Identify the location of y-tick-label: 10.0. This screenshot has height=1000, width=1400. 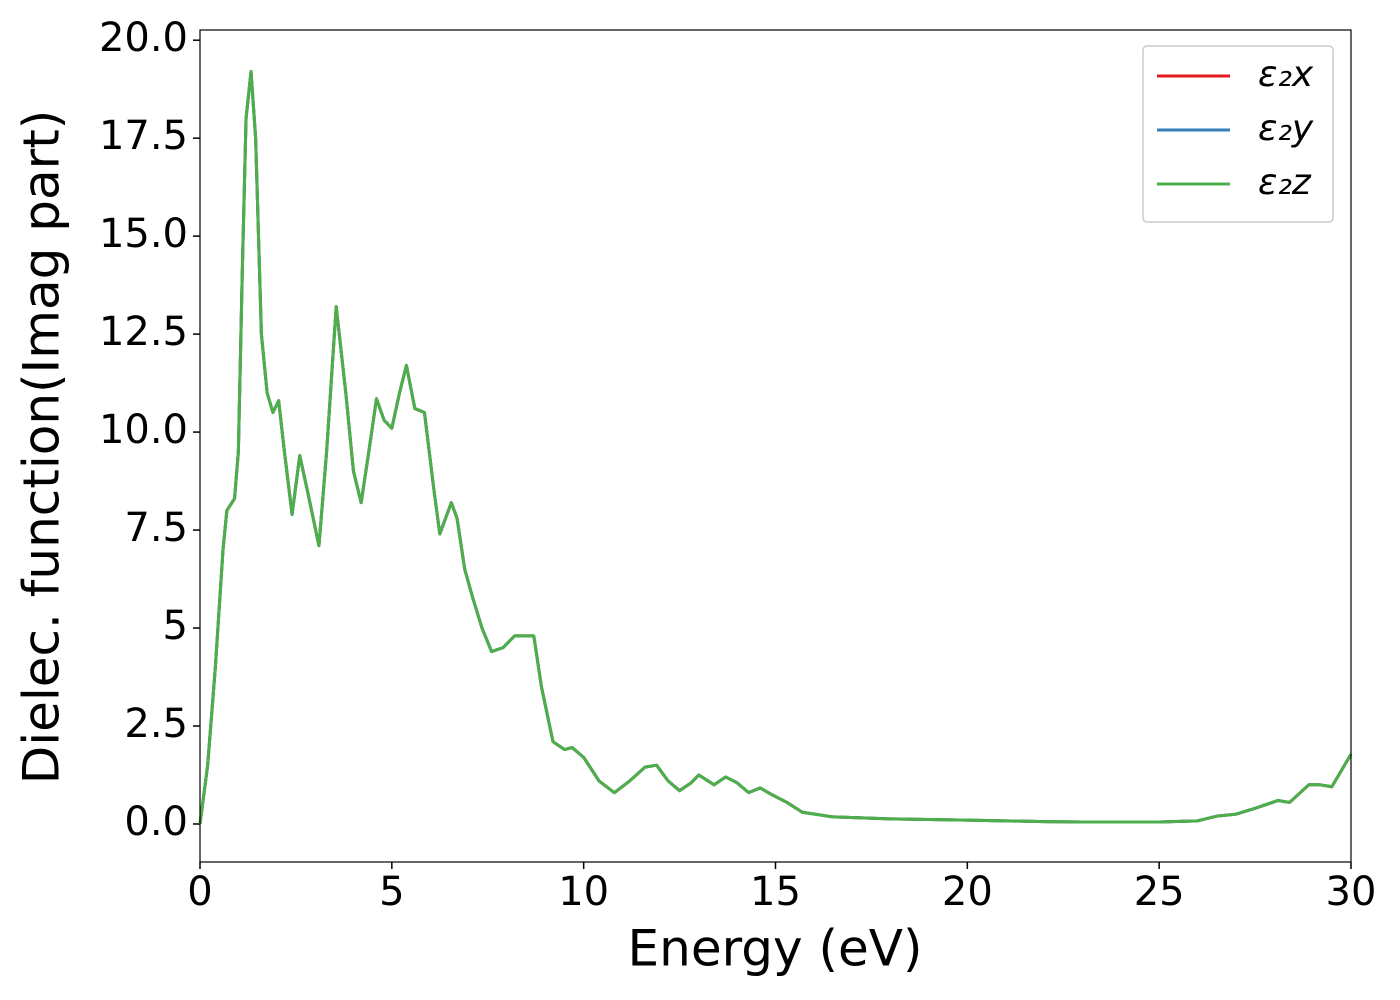
(143, 430).